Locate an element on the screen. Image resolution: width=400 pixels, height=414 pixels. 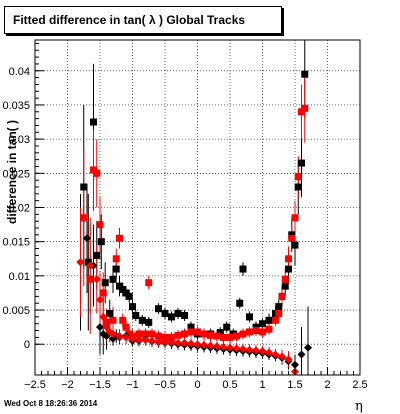
y-tick-label: 0.035 is located at coordinates (16, 106).